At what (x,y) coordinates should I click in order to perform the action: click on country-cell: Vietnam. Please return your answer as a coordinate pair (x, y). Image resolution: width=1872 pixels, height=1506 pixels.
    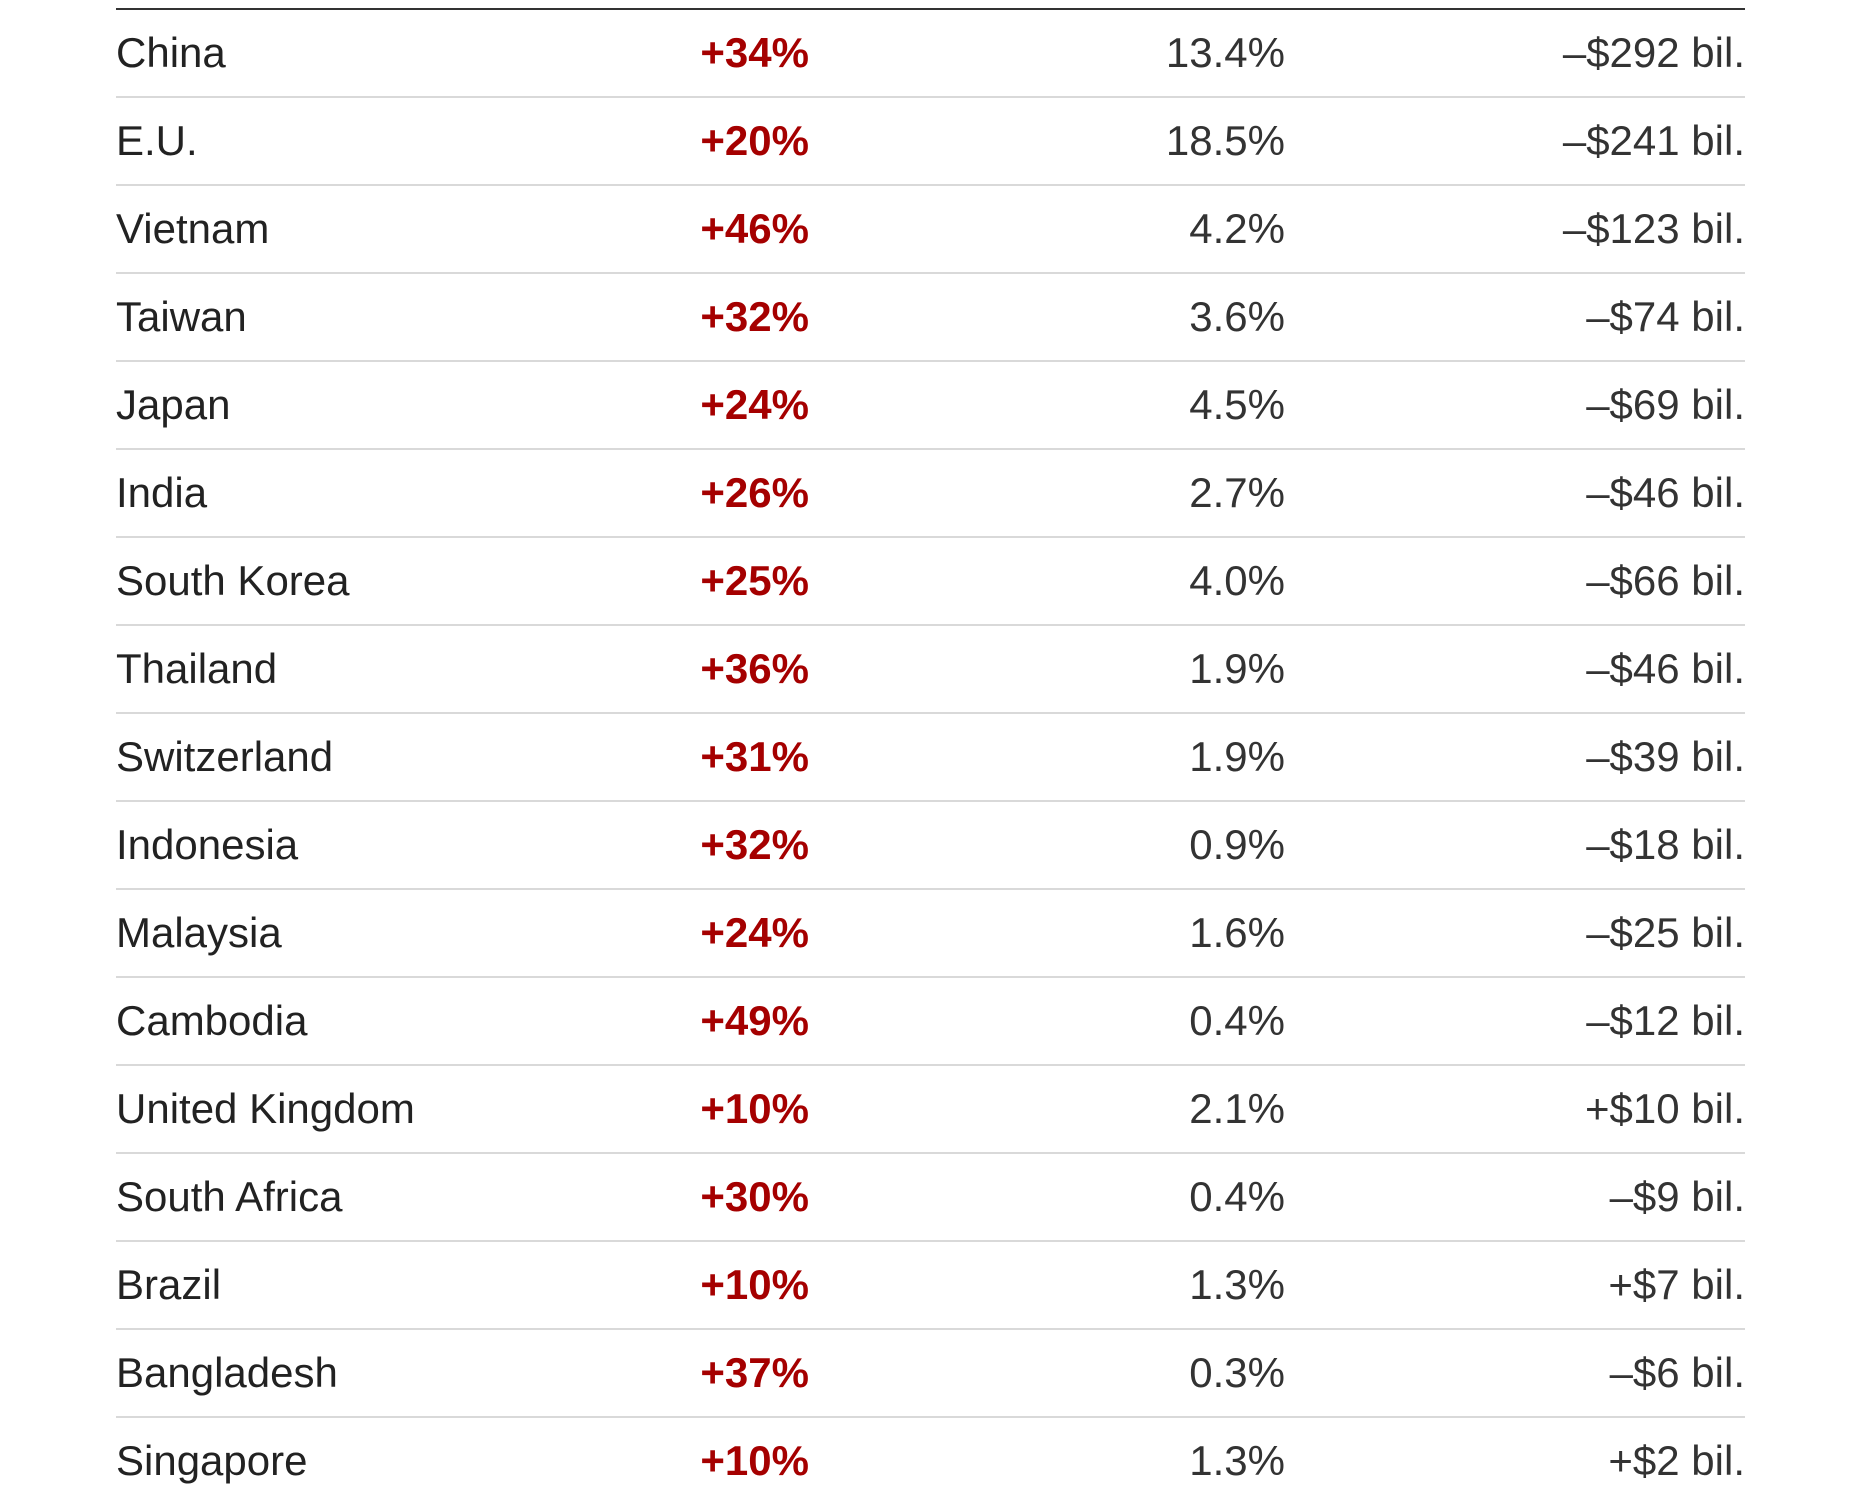
    Looking at the image, I should click on (193, 228).